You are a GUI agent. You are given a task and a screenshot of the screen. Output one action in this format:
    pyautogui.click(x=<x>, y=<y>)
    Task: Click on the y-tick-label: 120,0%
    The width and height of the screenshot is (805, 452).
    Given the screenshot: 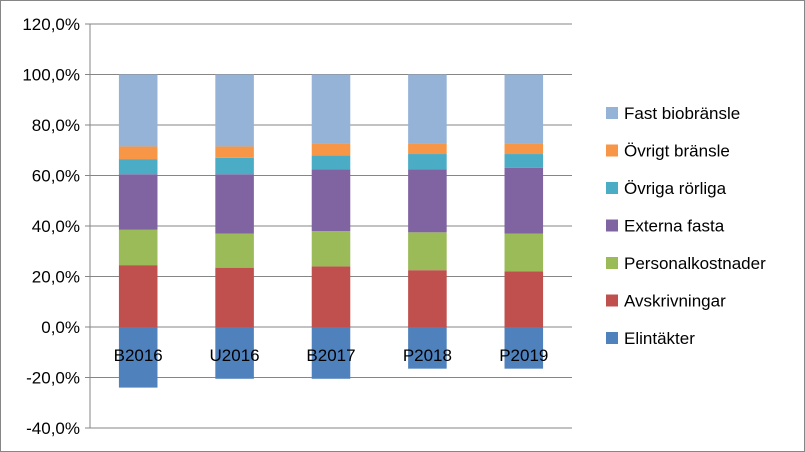 What is the action you would take?
    pyautogui.click(x=51, y=24)
    